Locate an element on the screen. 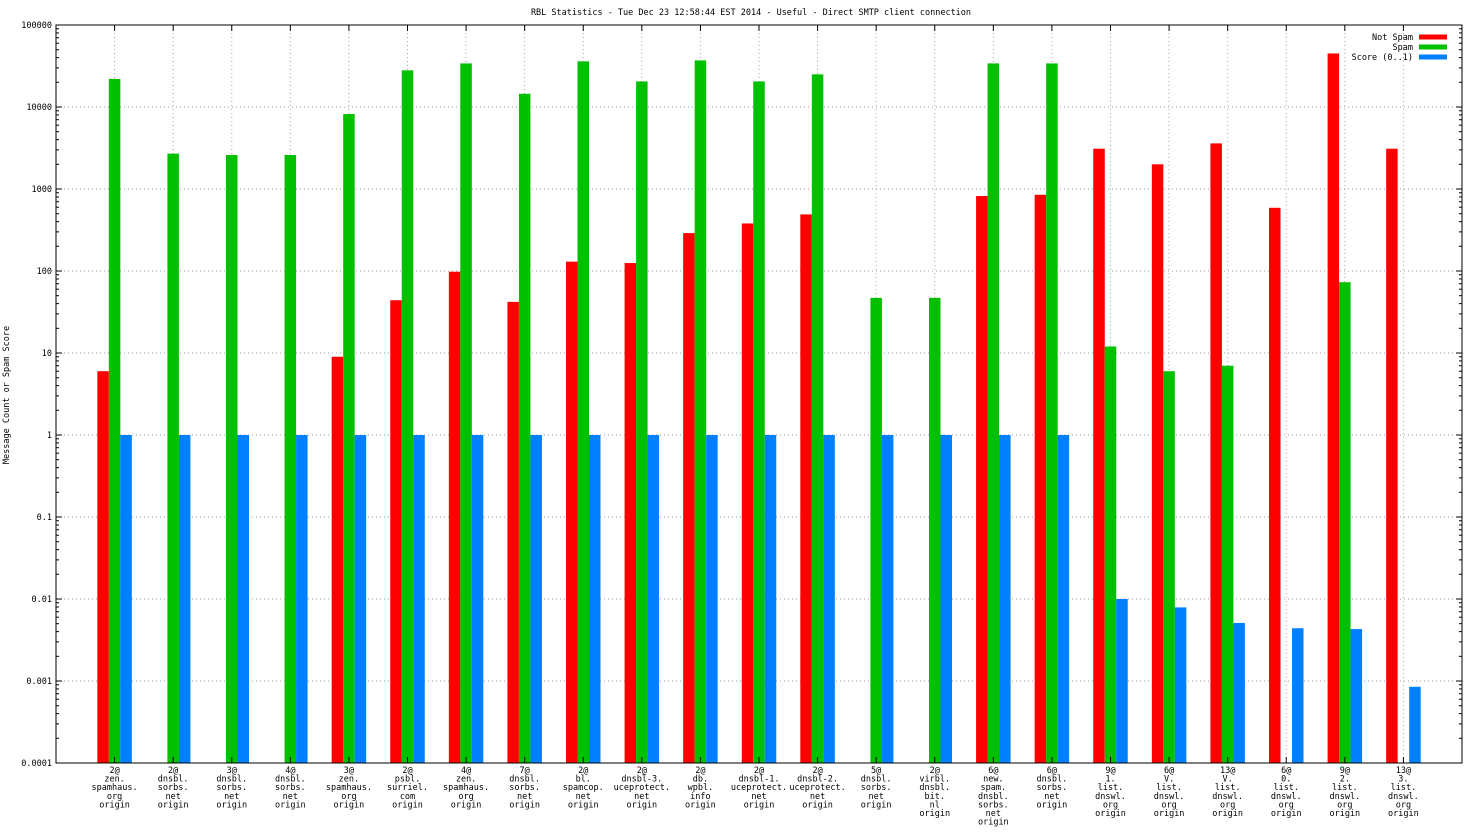  x-tick-label: 5@ dnsbl. sorbs. net origin is located at coordinates (876, 788).